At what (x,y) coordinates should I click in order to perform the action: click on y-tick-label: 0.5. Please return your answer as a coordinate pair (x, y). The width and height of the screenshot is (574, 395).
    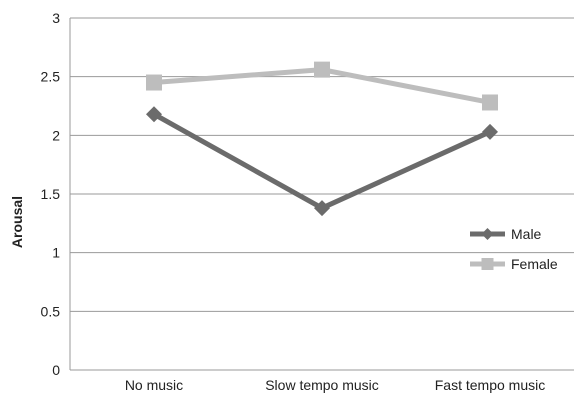
    Looking at the image, I should click on (51, 311).